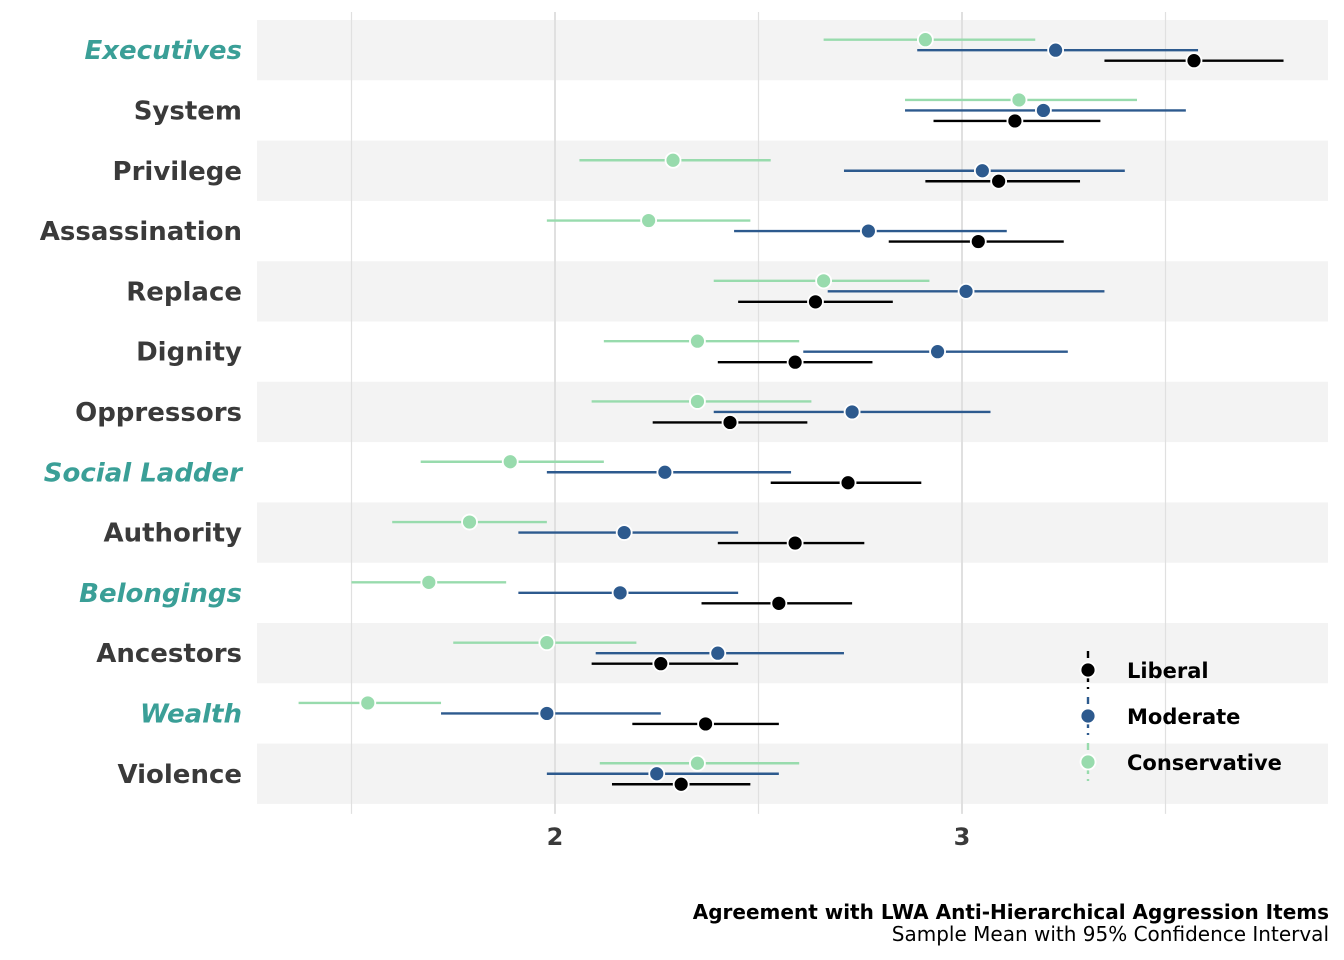 Image resolution: width=1344 pixels, height=960 pixels. What do you see at coordinates (179, 775) in the screenshot?
I see `category-label: Violence` at bounding box center [179, 775].